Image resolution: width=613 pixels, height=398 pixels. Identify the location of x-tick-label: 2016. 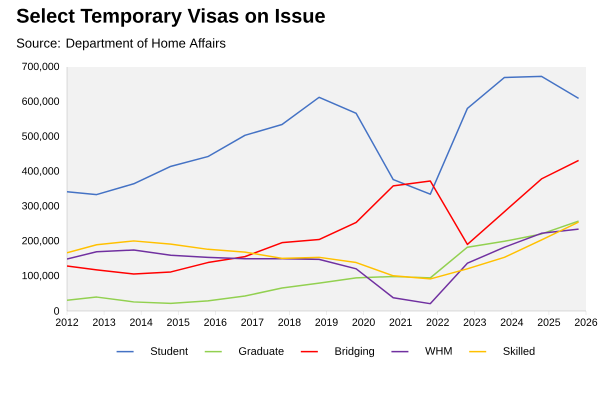
(215, 322).